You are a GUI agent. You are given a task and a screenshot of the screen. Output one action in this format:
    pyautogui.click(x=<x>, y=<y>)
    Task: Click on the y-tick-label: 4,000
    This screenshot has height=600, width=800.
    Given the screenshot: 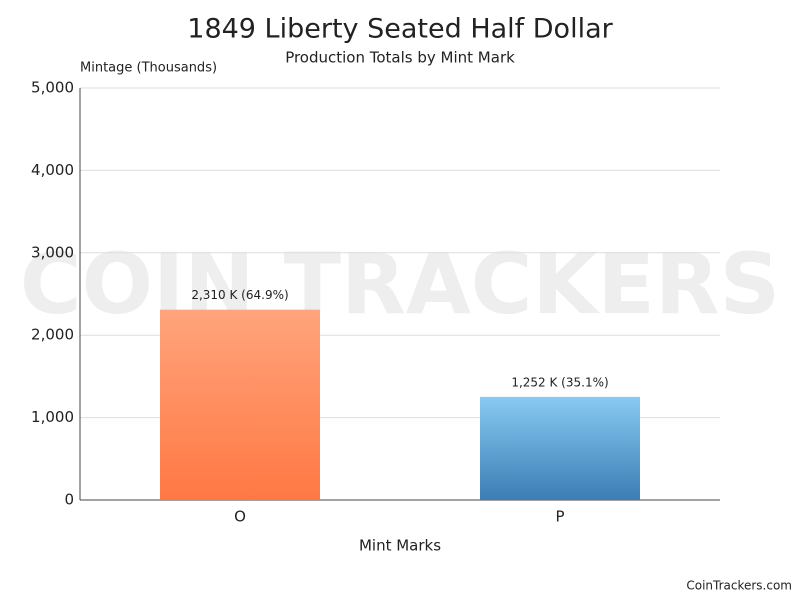 What is the action you would take?
    pyautogui.click(x=52, y=170)
    